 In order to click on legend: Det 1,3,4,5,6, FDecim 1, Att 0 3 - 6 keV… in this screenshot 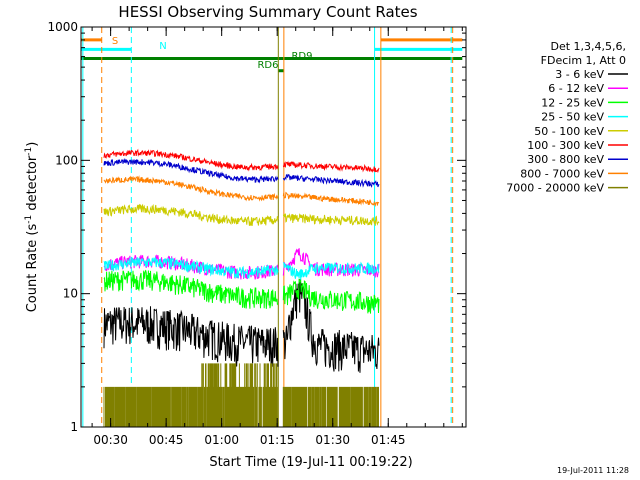, I will do `click(567, 117)`.